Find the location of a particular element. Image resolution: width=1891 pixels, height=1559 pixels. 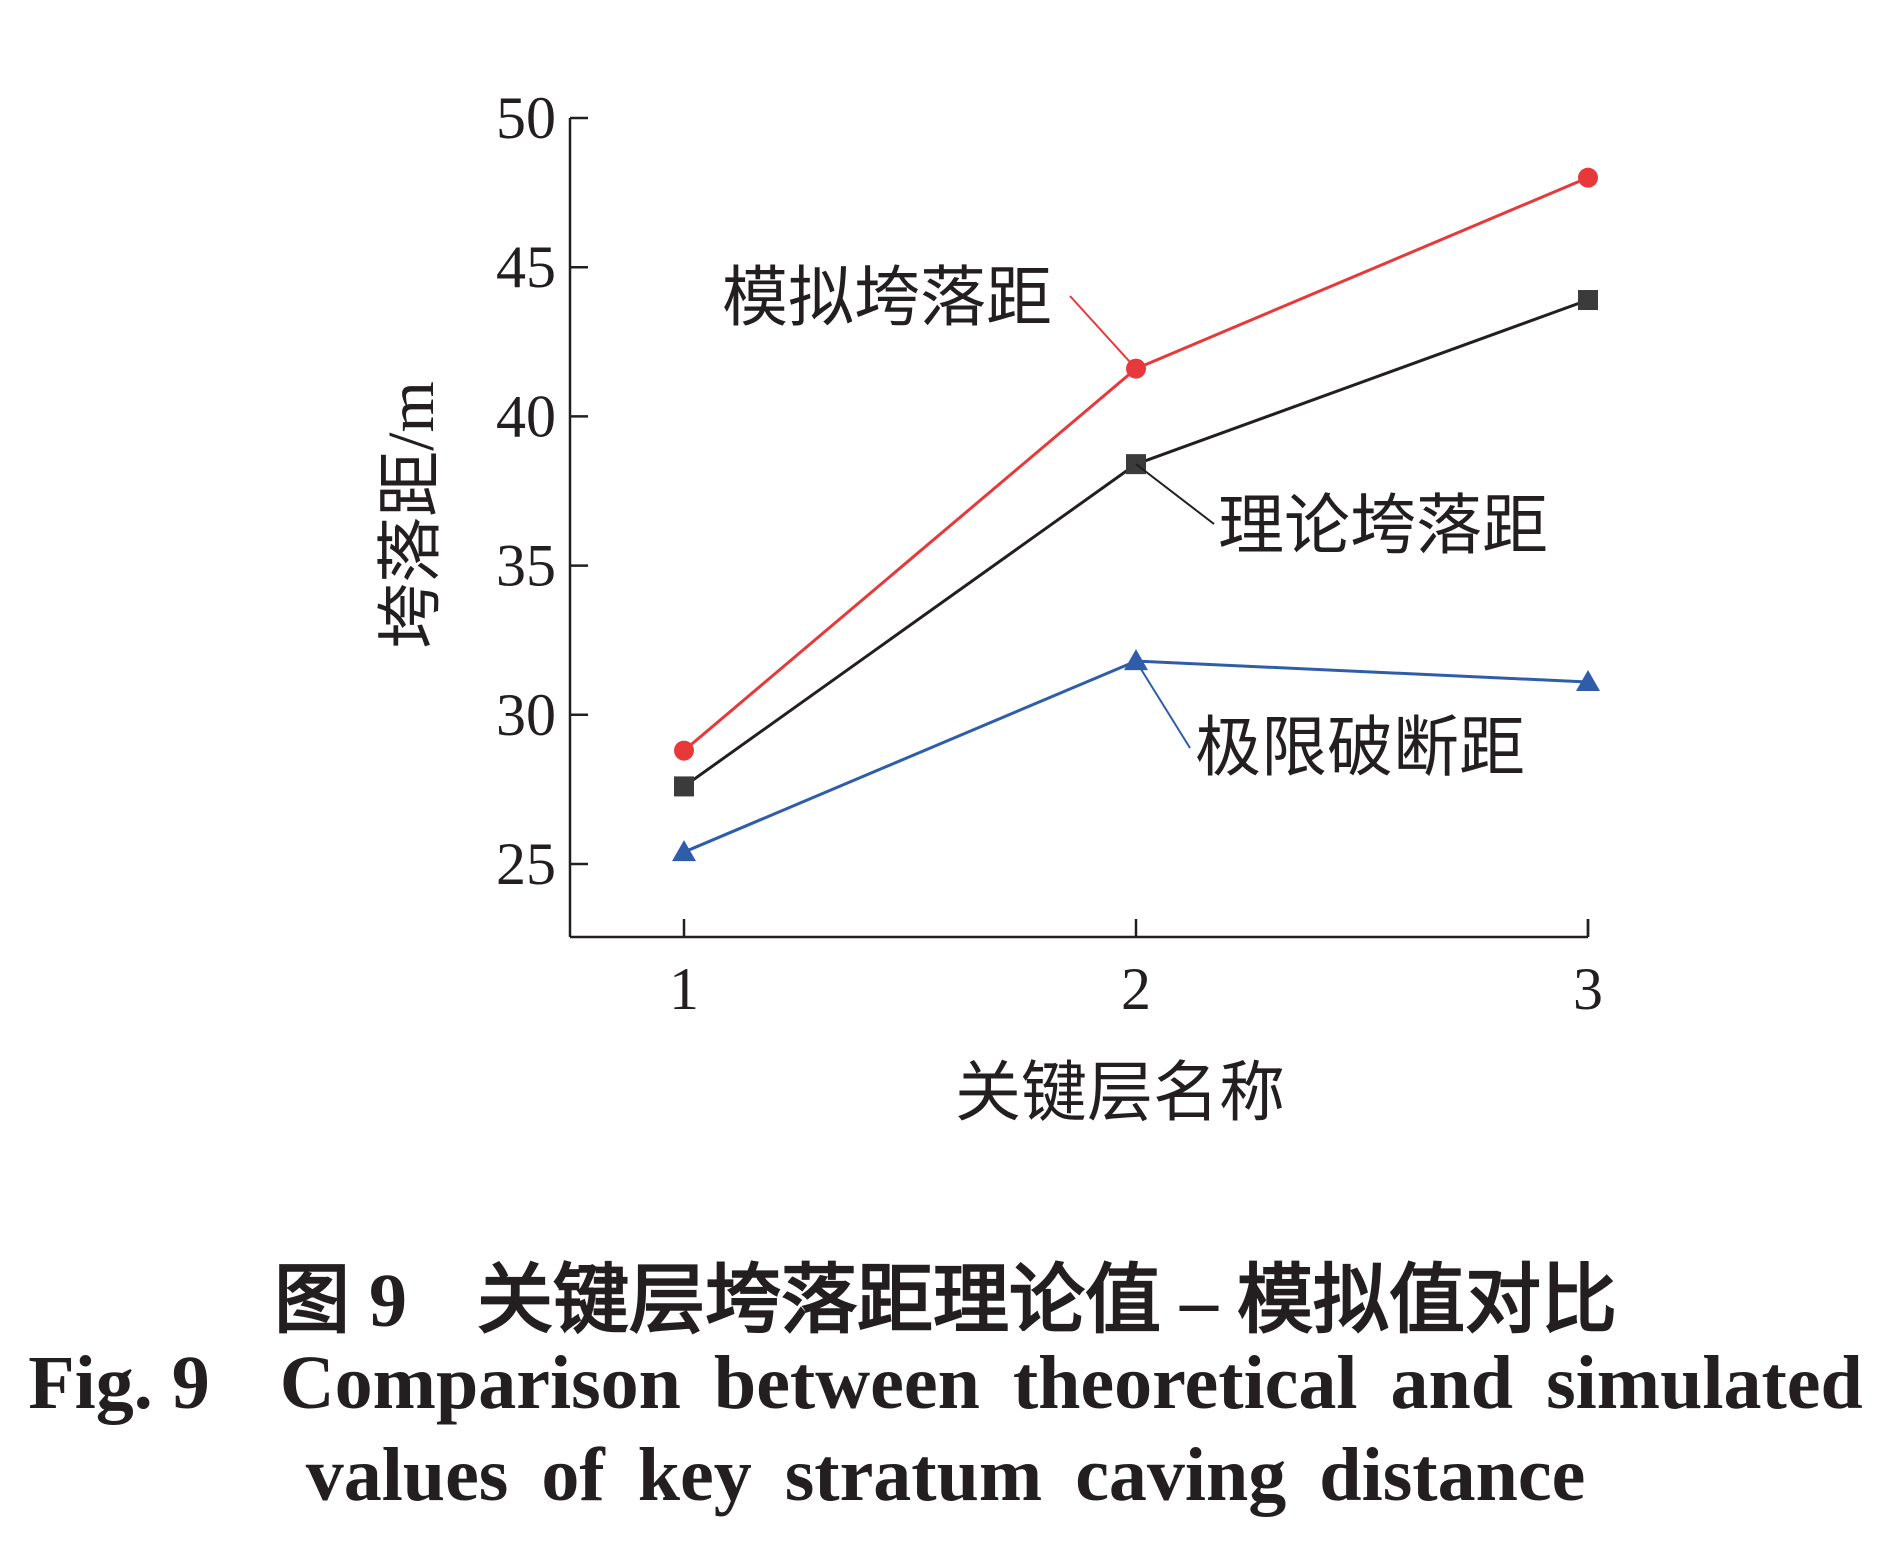

y-tick-label: 30 is located at coordinates (526, 715).